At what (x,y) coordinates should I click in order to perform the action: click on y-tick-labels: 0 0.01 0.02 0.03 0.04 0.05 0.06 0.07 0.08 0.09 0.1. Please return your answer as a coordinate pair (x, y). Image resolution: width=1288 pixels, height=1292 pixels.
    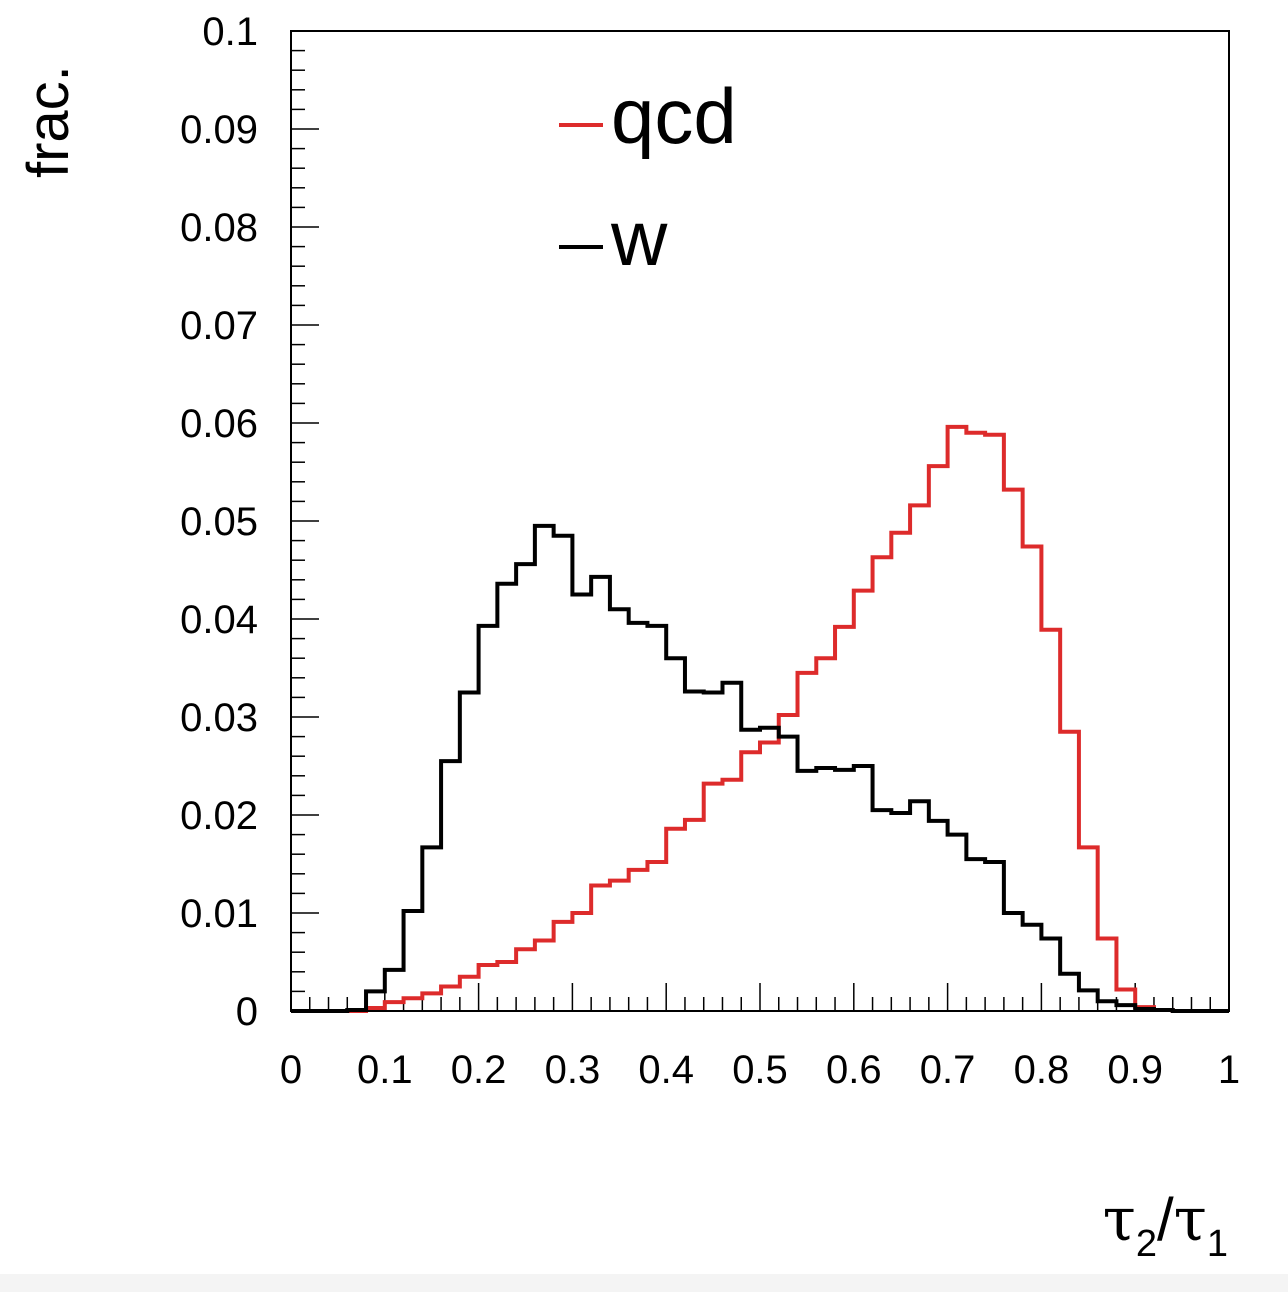
    Looking at the image, I should click on (219, 522).